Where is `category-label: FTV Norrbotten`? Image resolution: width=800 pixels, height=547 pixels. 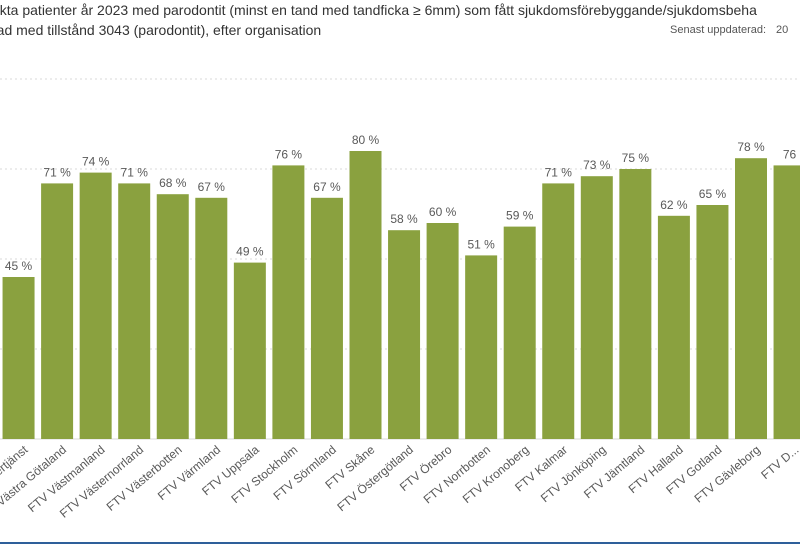
category-label: FTV Norrbotten is located at coordinates (457, 475).